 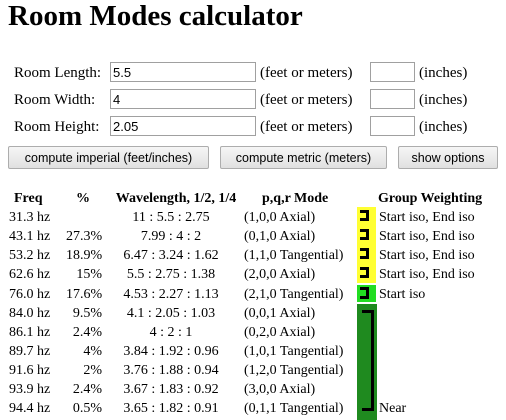 What do you see at coordinates (84, 236) in the screenshot?
I see `row-2-percent: 27.3%` at bounding box center [84, 236].